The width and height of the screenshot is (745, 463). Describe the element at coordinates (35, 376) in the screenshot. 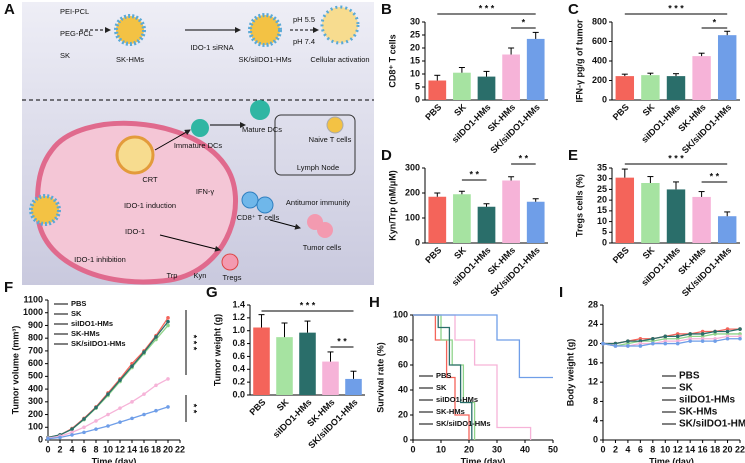

I see `y-tick-label: 500` at that location.